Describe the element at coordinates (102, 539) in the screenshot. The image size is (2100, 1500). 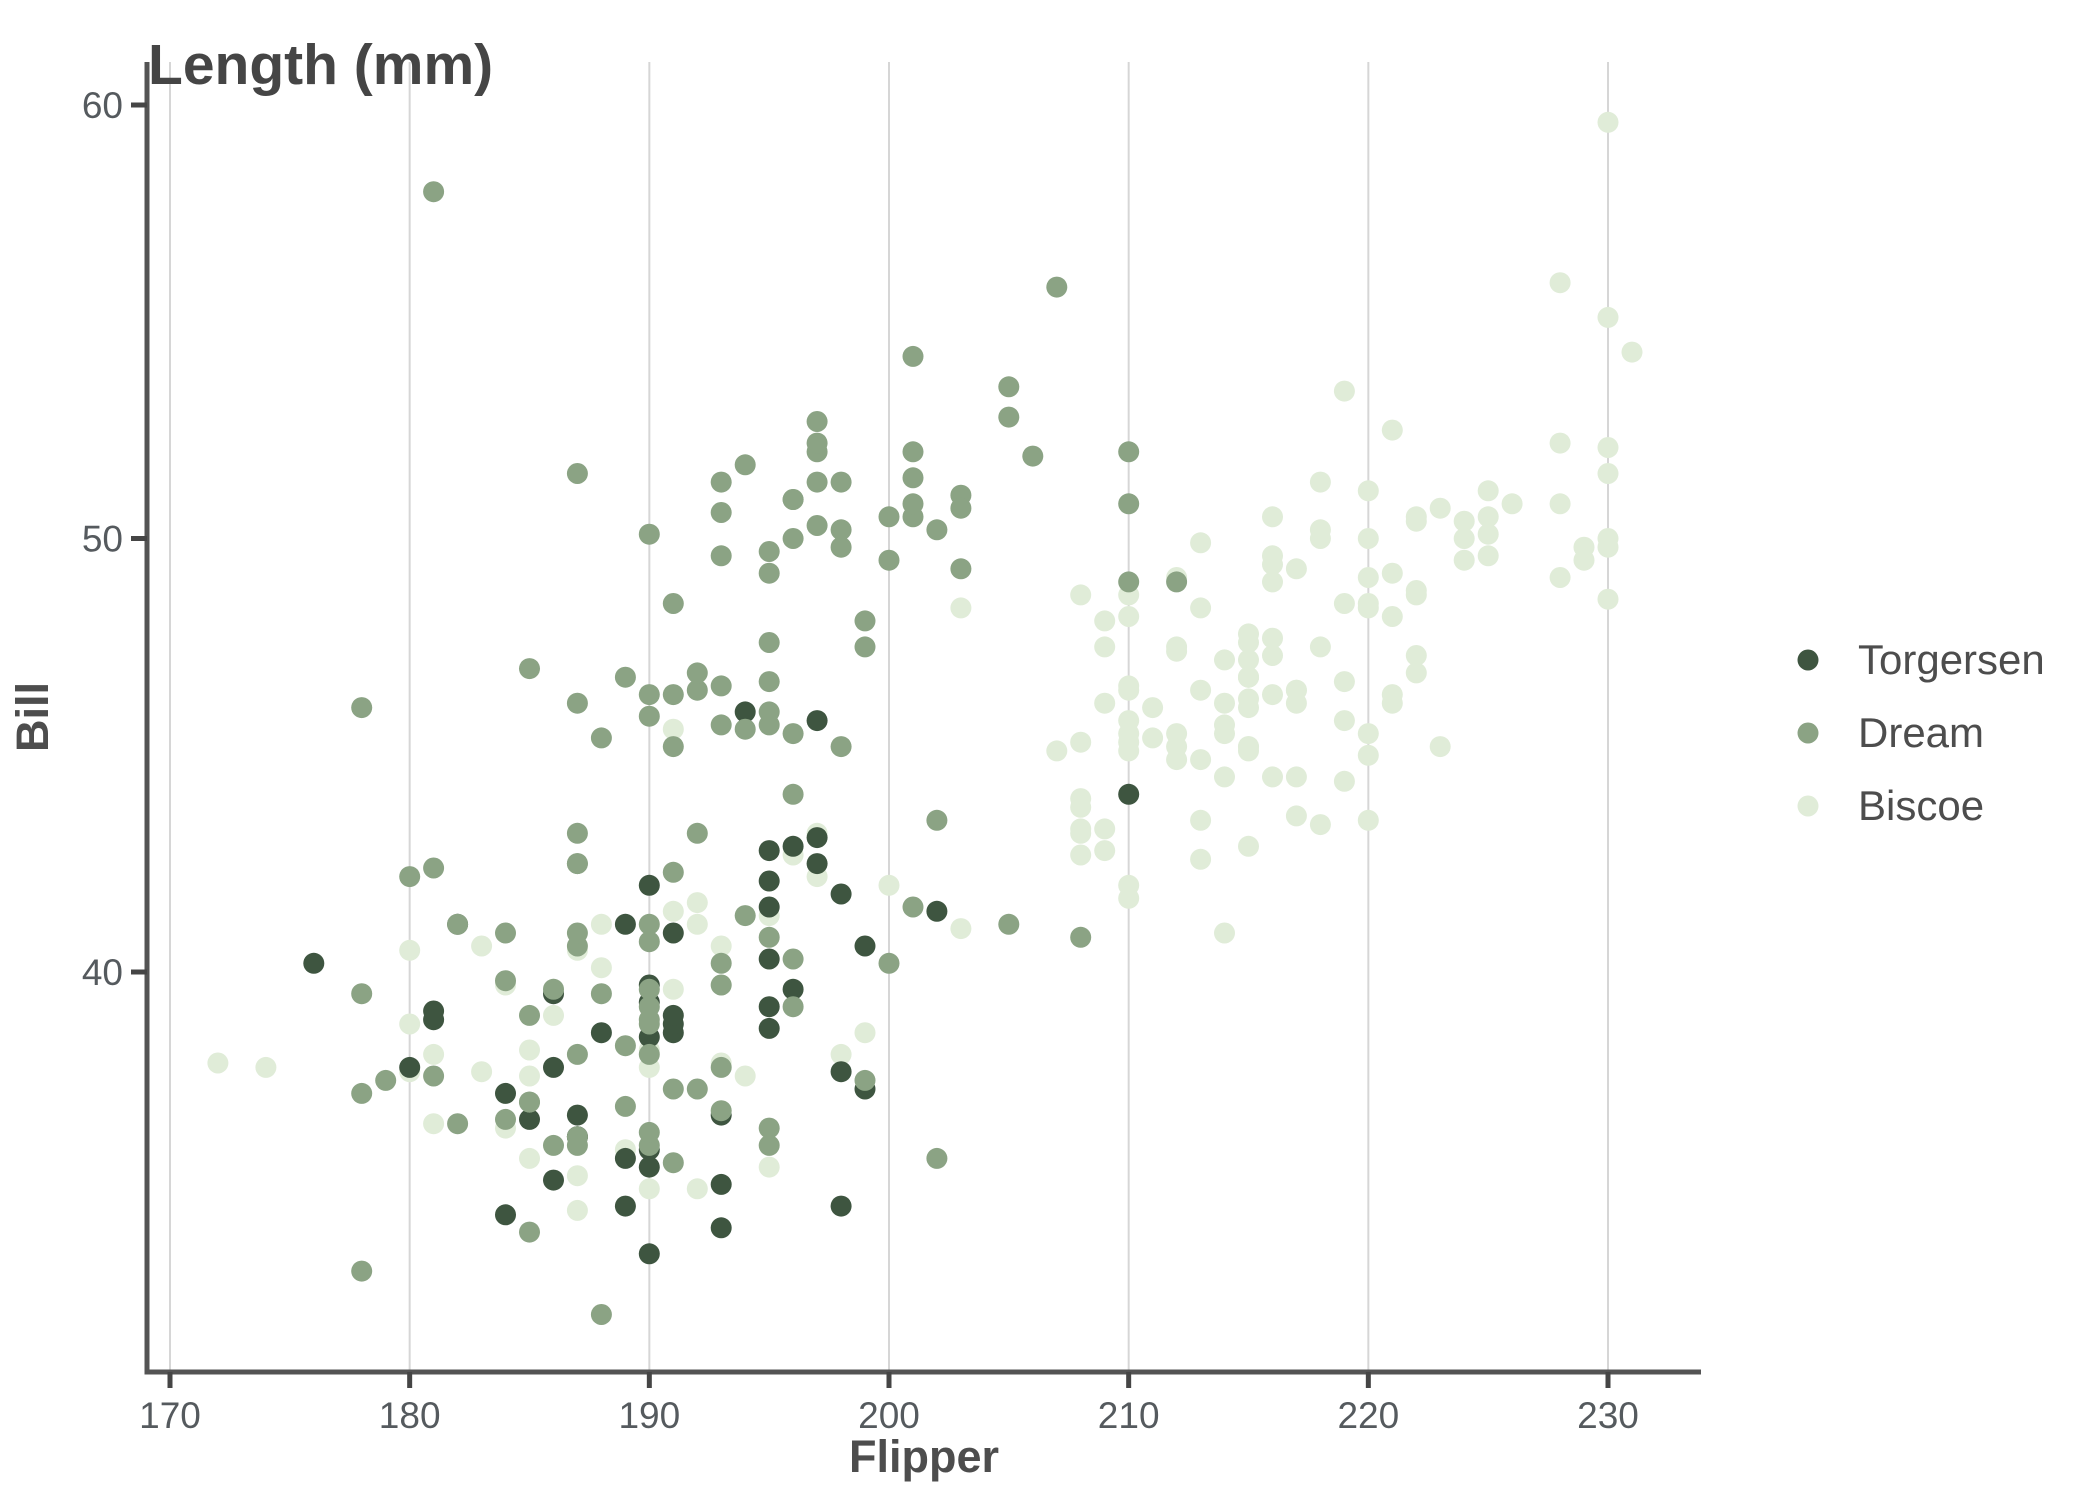
I see `y-tick-label-50: 50` at that location.